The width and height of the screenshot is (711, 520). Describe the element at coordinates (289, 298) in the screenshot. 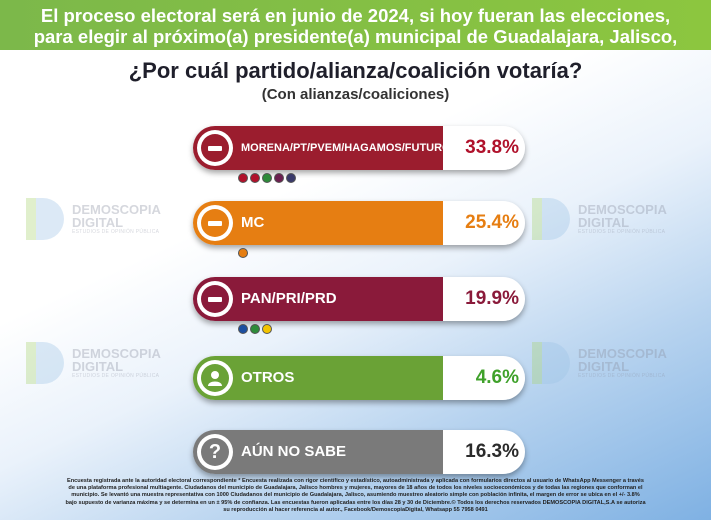

I see `category-label: PAN/PRI/PRD` at that location.